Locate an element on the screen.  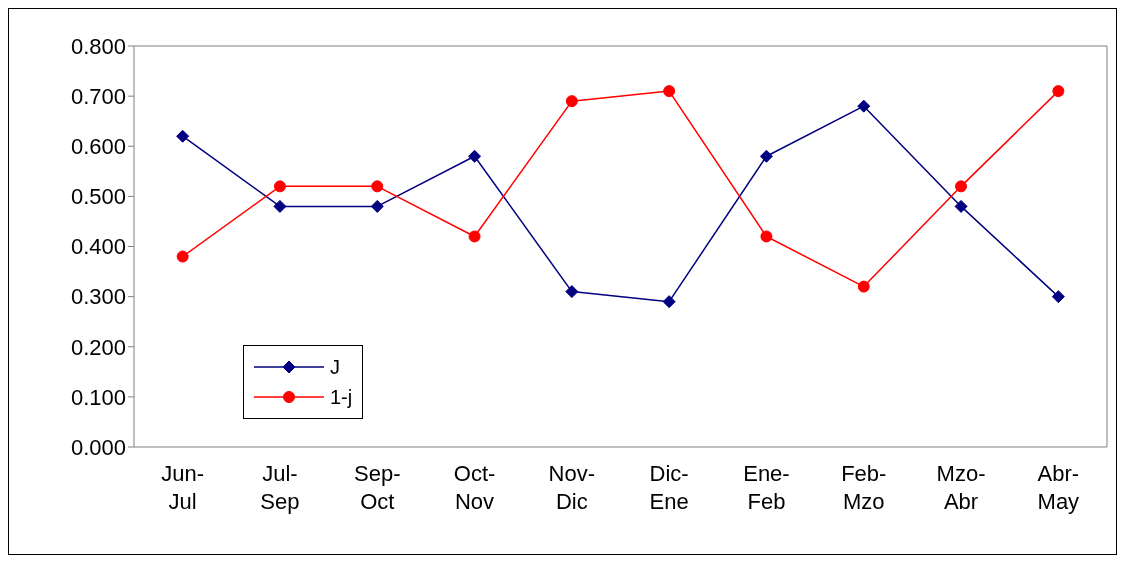
x-tick-label: Abr-May is located at coordinates (1058, 487).